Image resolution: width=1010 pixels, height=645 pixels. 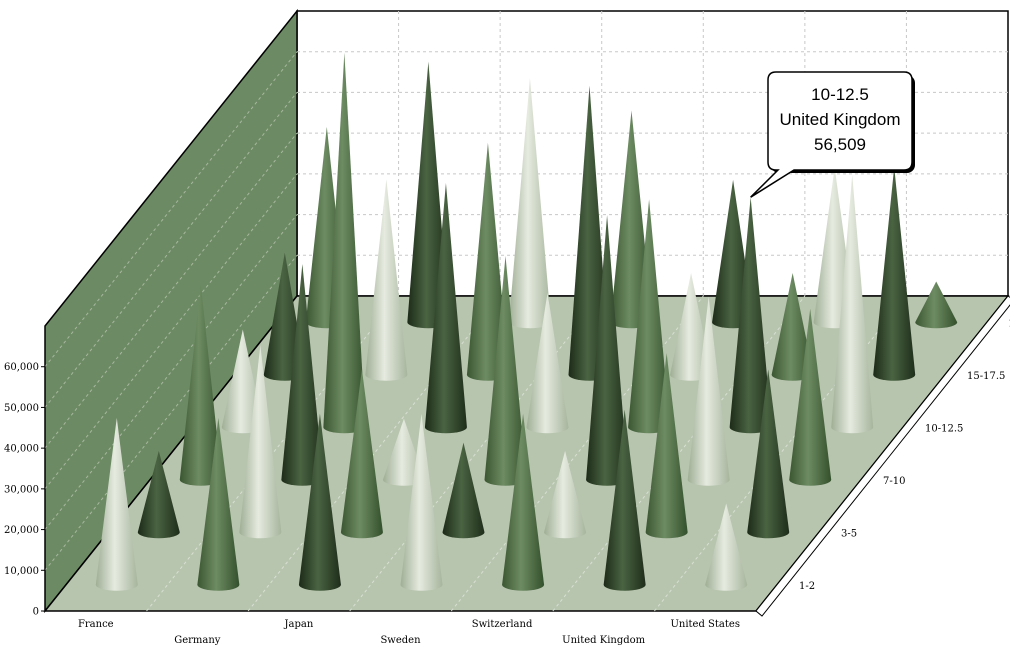 I want to click on x-tick-label-germany: Germany, so click(x=197, y=640).